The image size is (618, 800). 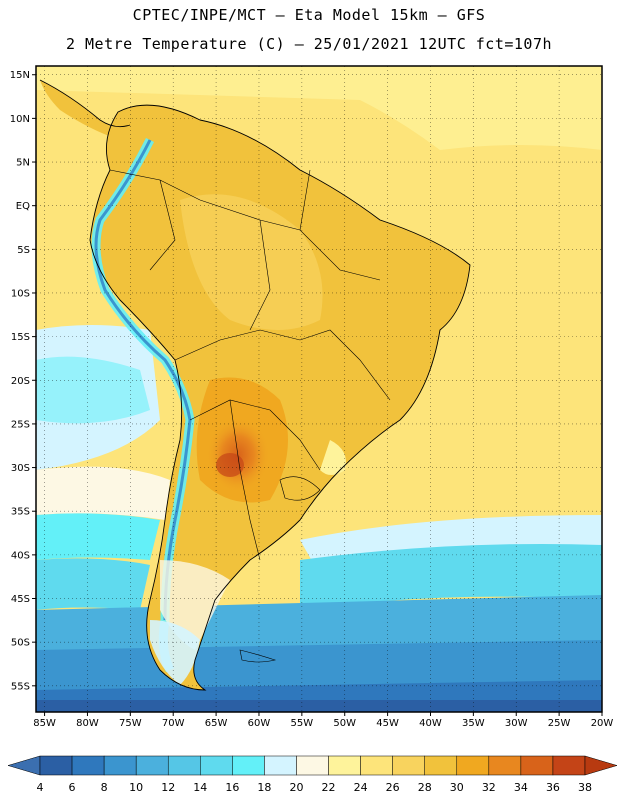 I want to click on colorbar-label: 6, so click(x=72, y=787).